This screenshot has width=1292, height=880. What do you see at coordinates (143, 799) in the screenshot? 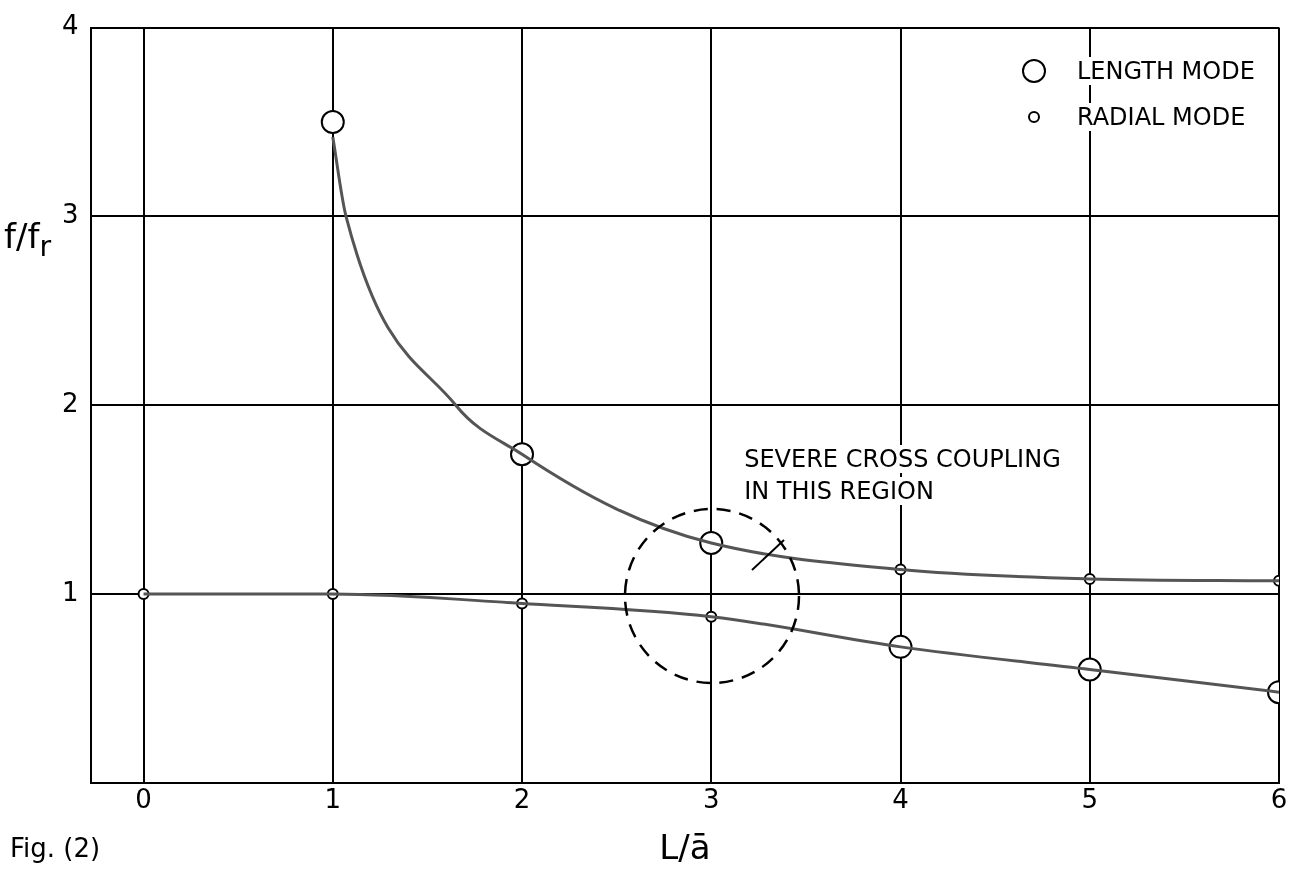
I see `x-tick-label: 0` at bounding box center [143, 799].